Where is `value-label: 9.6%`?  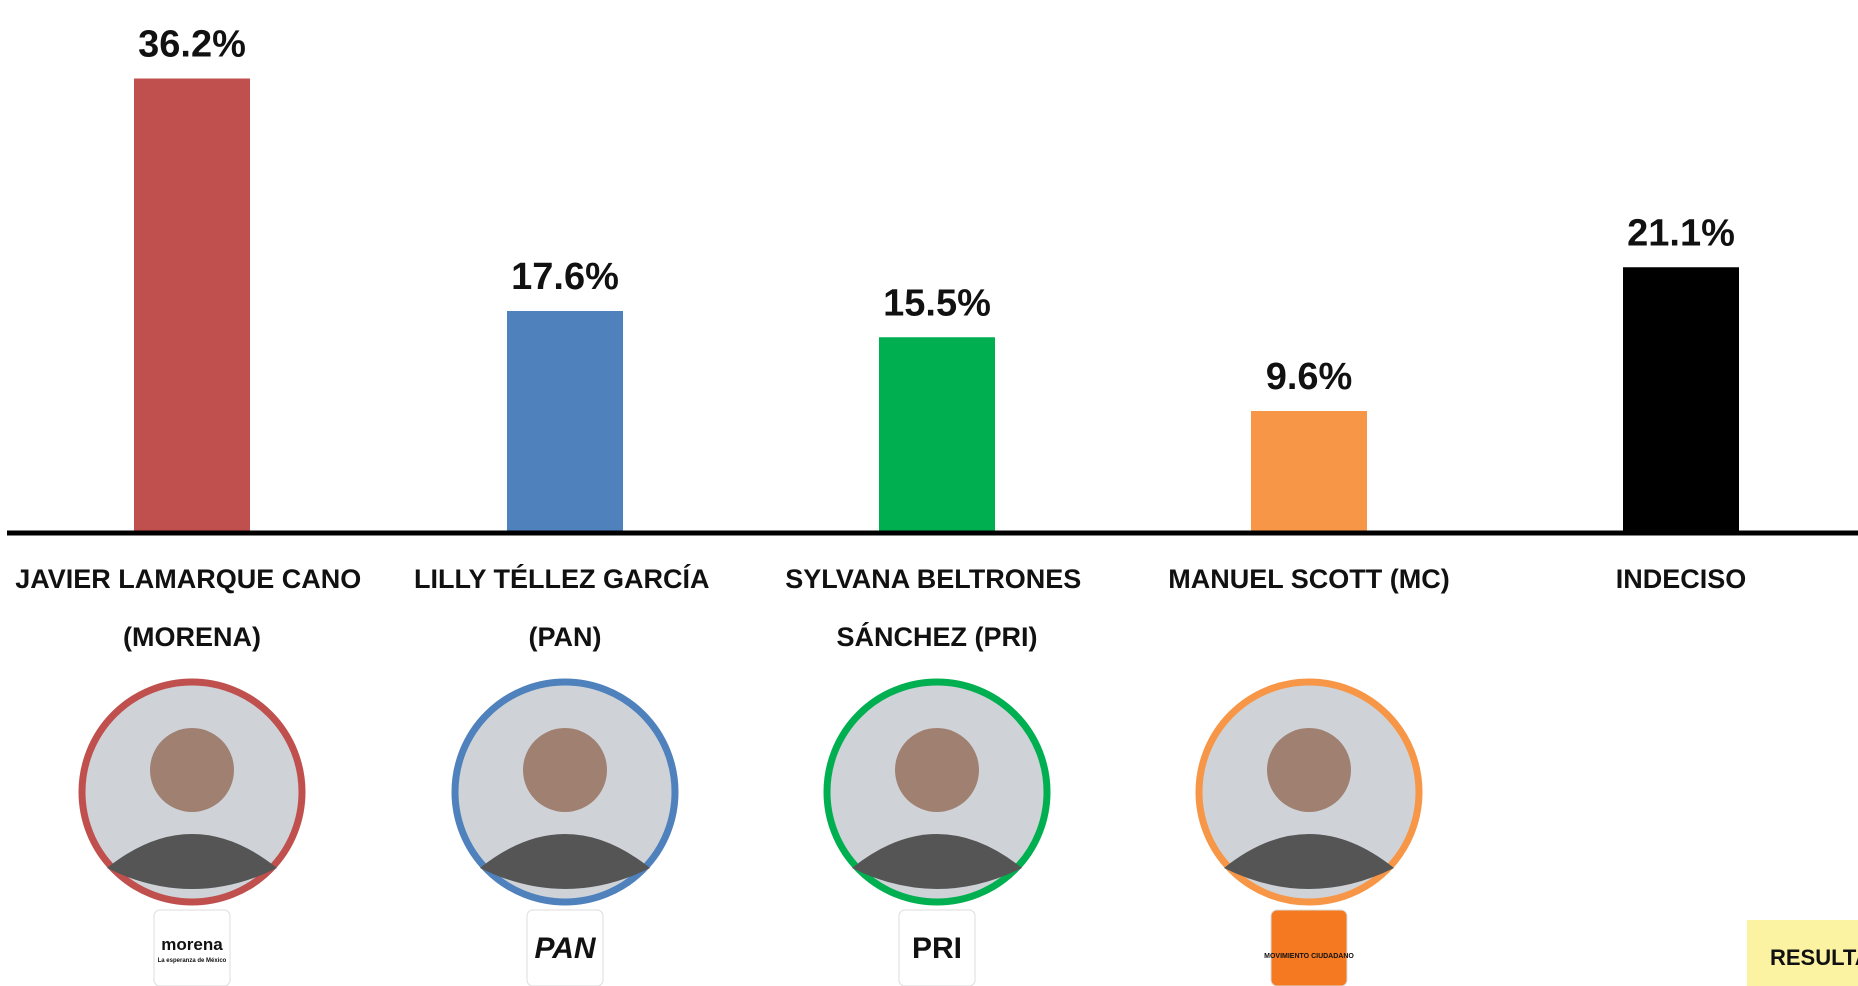
value-label: 9.6% is located at coordinates (1309, 377).